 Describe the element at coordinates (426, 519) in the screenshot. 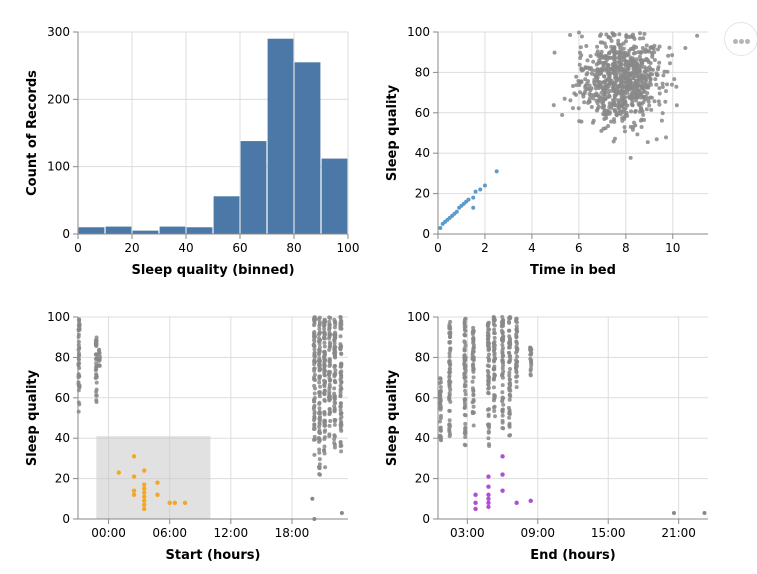

I see `y-tick-label: 0` at that location.